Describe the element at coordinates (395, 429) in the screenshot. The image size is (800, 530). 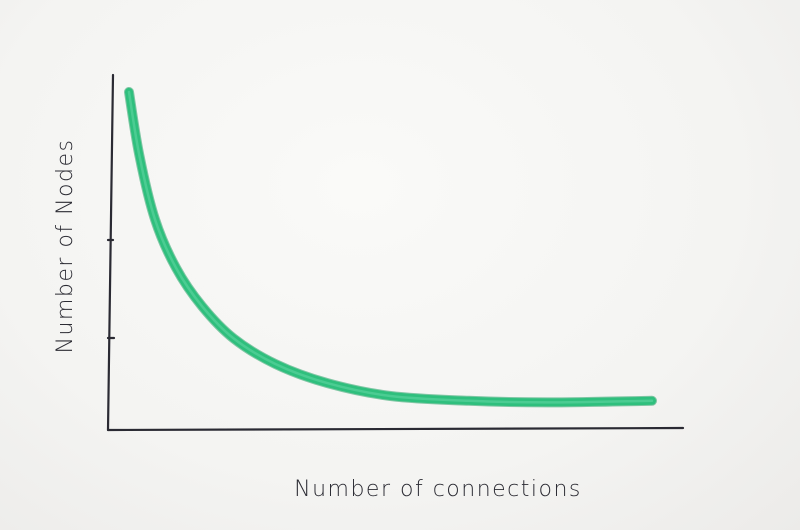
I see `x-axis-line` at that location.